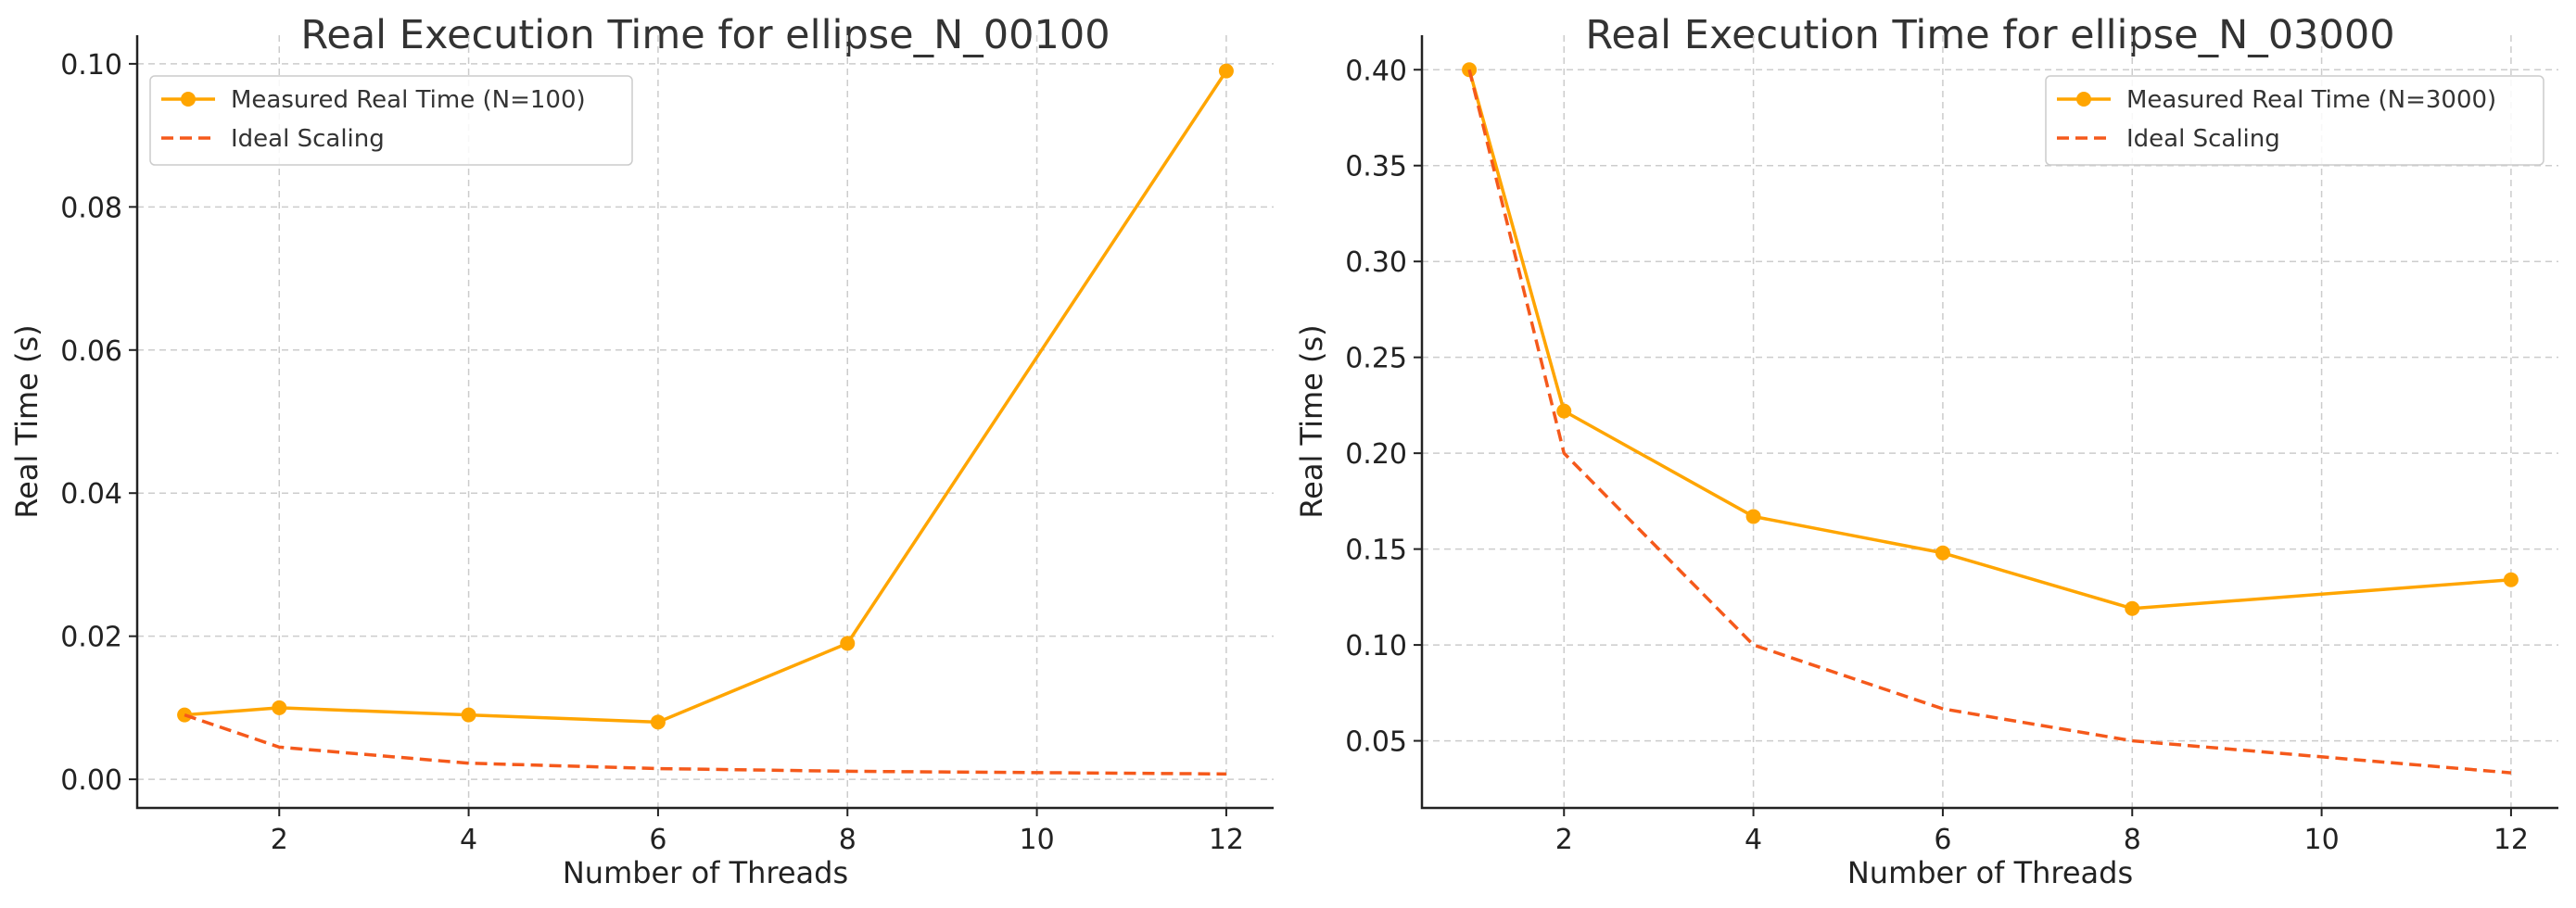 Image resolution: width=2576 pixels, height=908 pixels. What do you see at coordinates (1376, 359) in the screenshot?
I see `y-tick-label: 0.25` at bounding box center [1376, 359].